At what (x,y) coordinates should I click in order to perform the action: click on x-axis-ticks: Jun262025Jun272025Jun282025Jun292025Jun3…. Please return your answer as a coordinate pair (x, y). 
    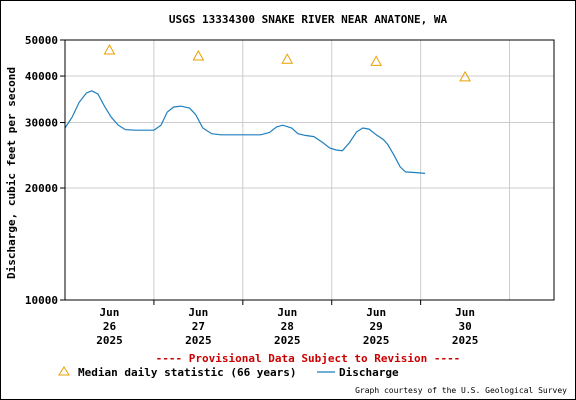
    Looking at the image, I should click on (287, 323).